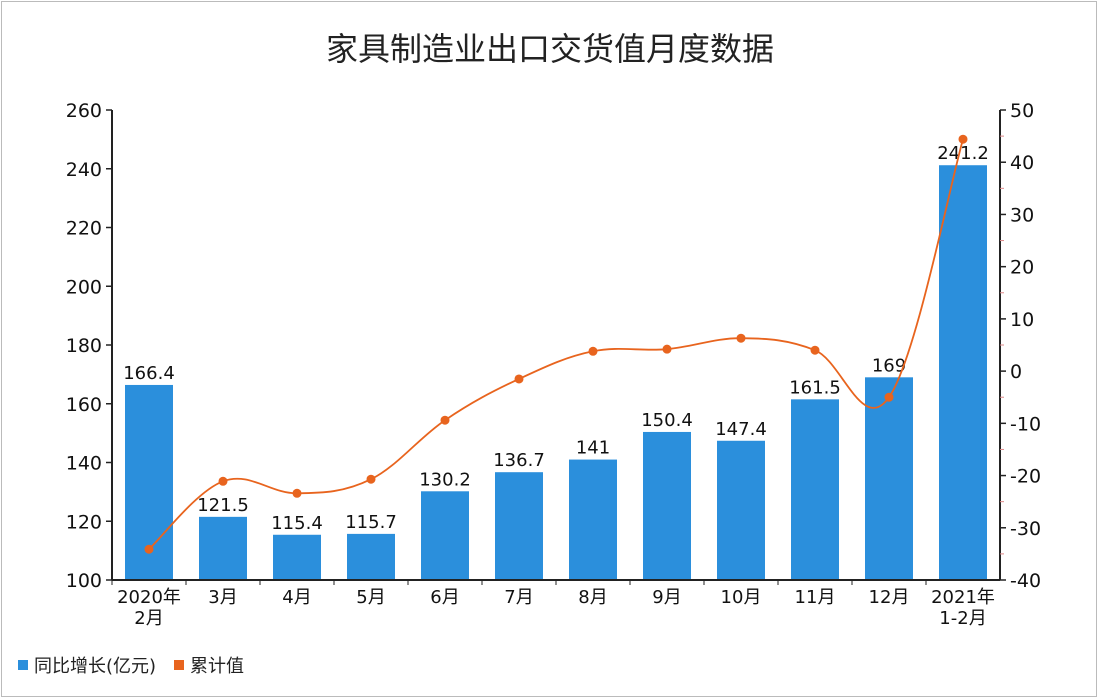 The image size is (1100, 700). Describe the element at coordinates (549, 49) in the screenshot. I see `chart-title: 家具制造业出口交货值月度数据` at that location.